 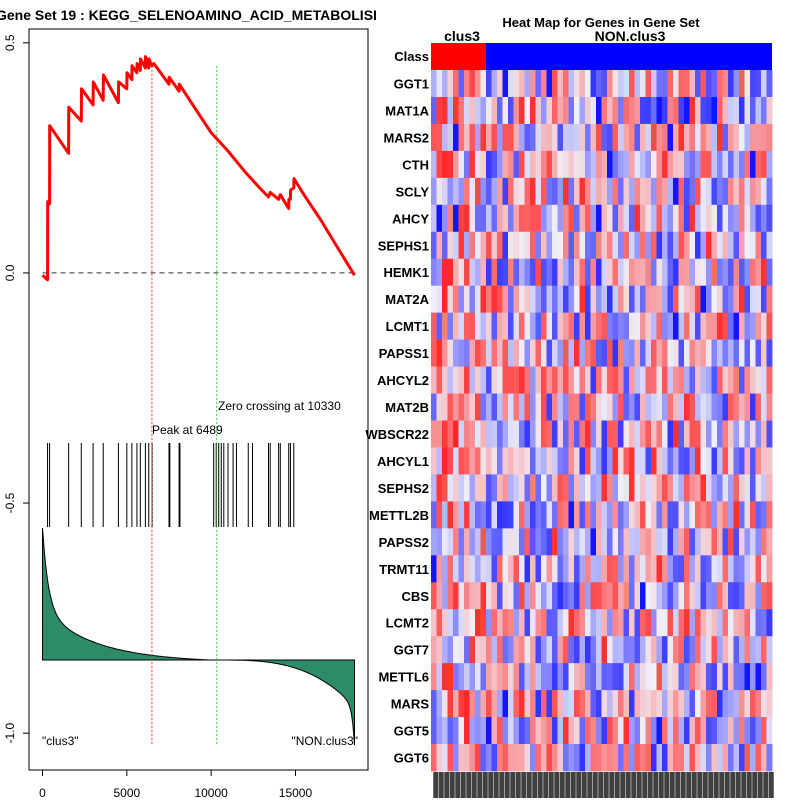 I want to click on row-label: GGT5, so click(x=411, y=731).